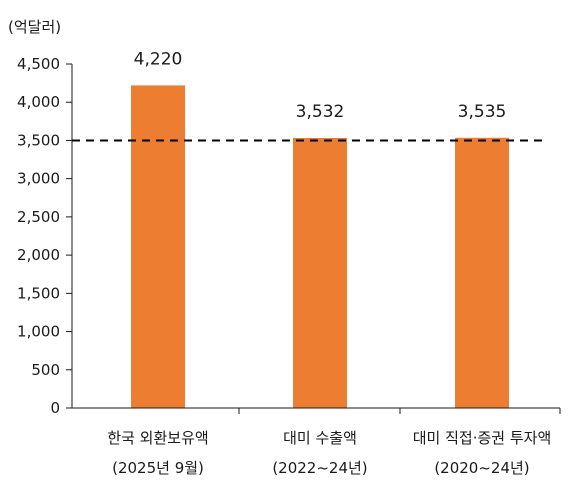 This screenshot has height=489, width=575. Describe the element at coordinates (482, 112) in the screenshot. I see `value-label: 3,535` at that location.